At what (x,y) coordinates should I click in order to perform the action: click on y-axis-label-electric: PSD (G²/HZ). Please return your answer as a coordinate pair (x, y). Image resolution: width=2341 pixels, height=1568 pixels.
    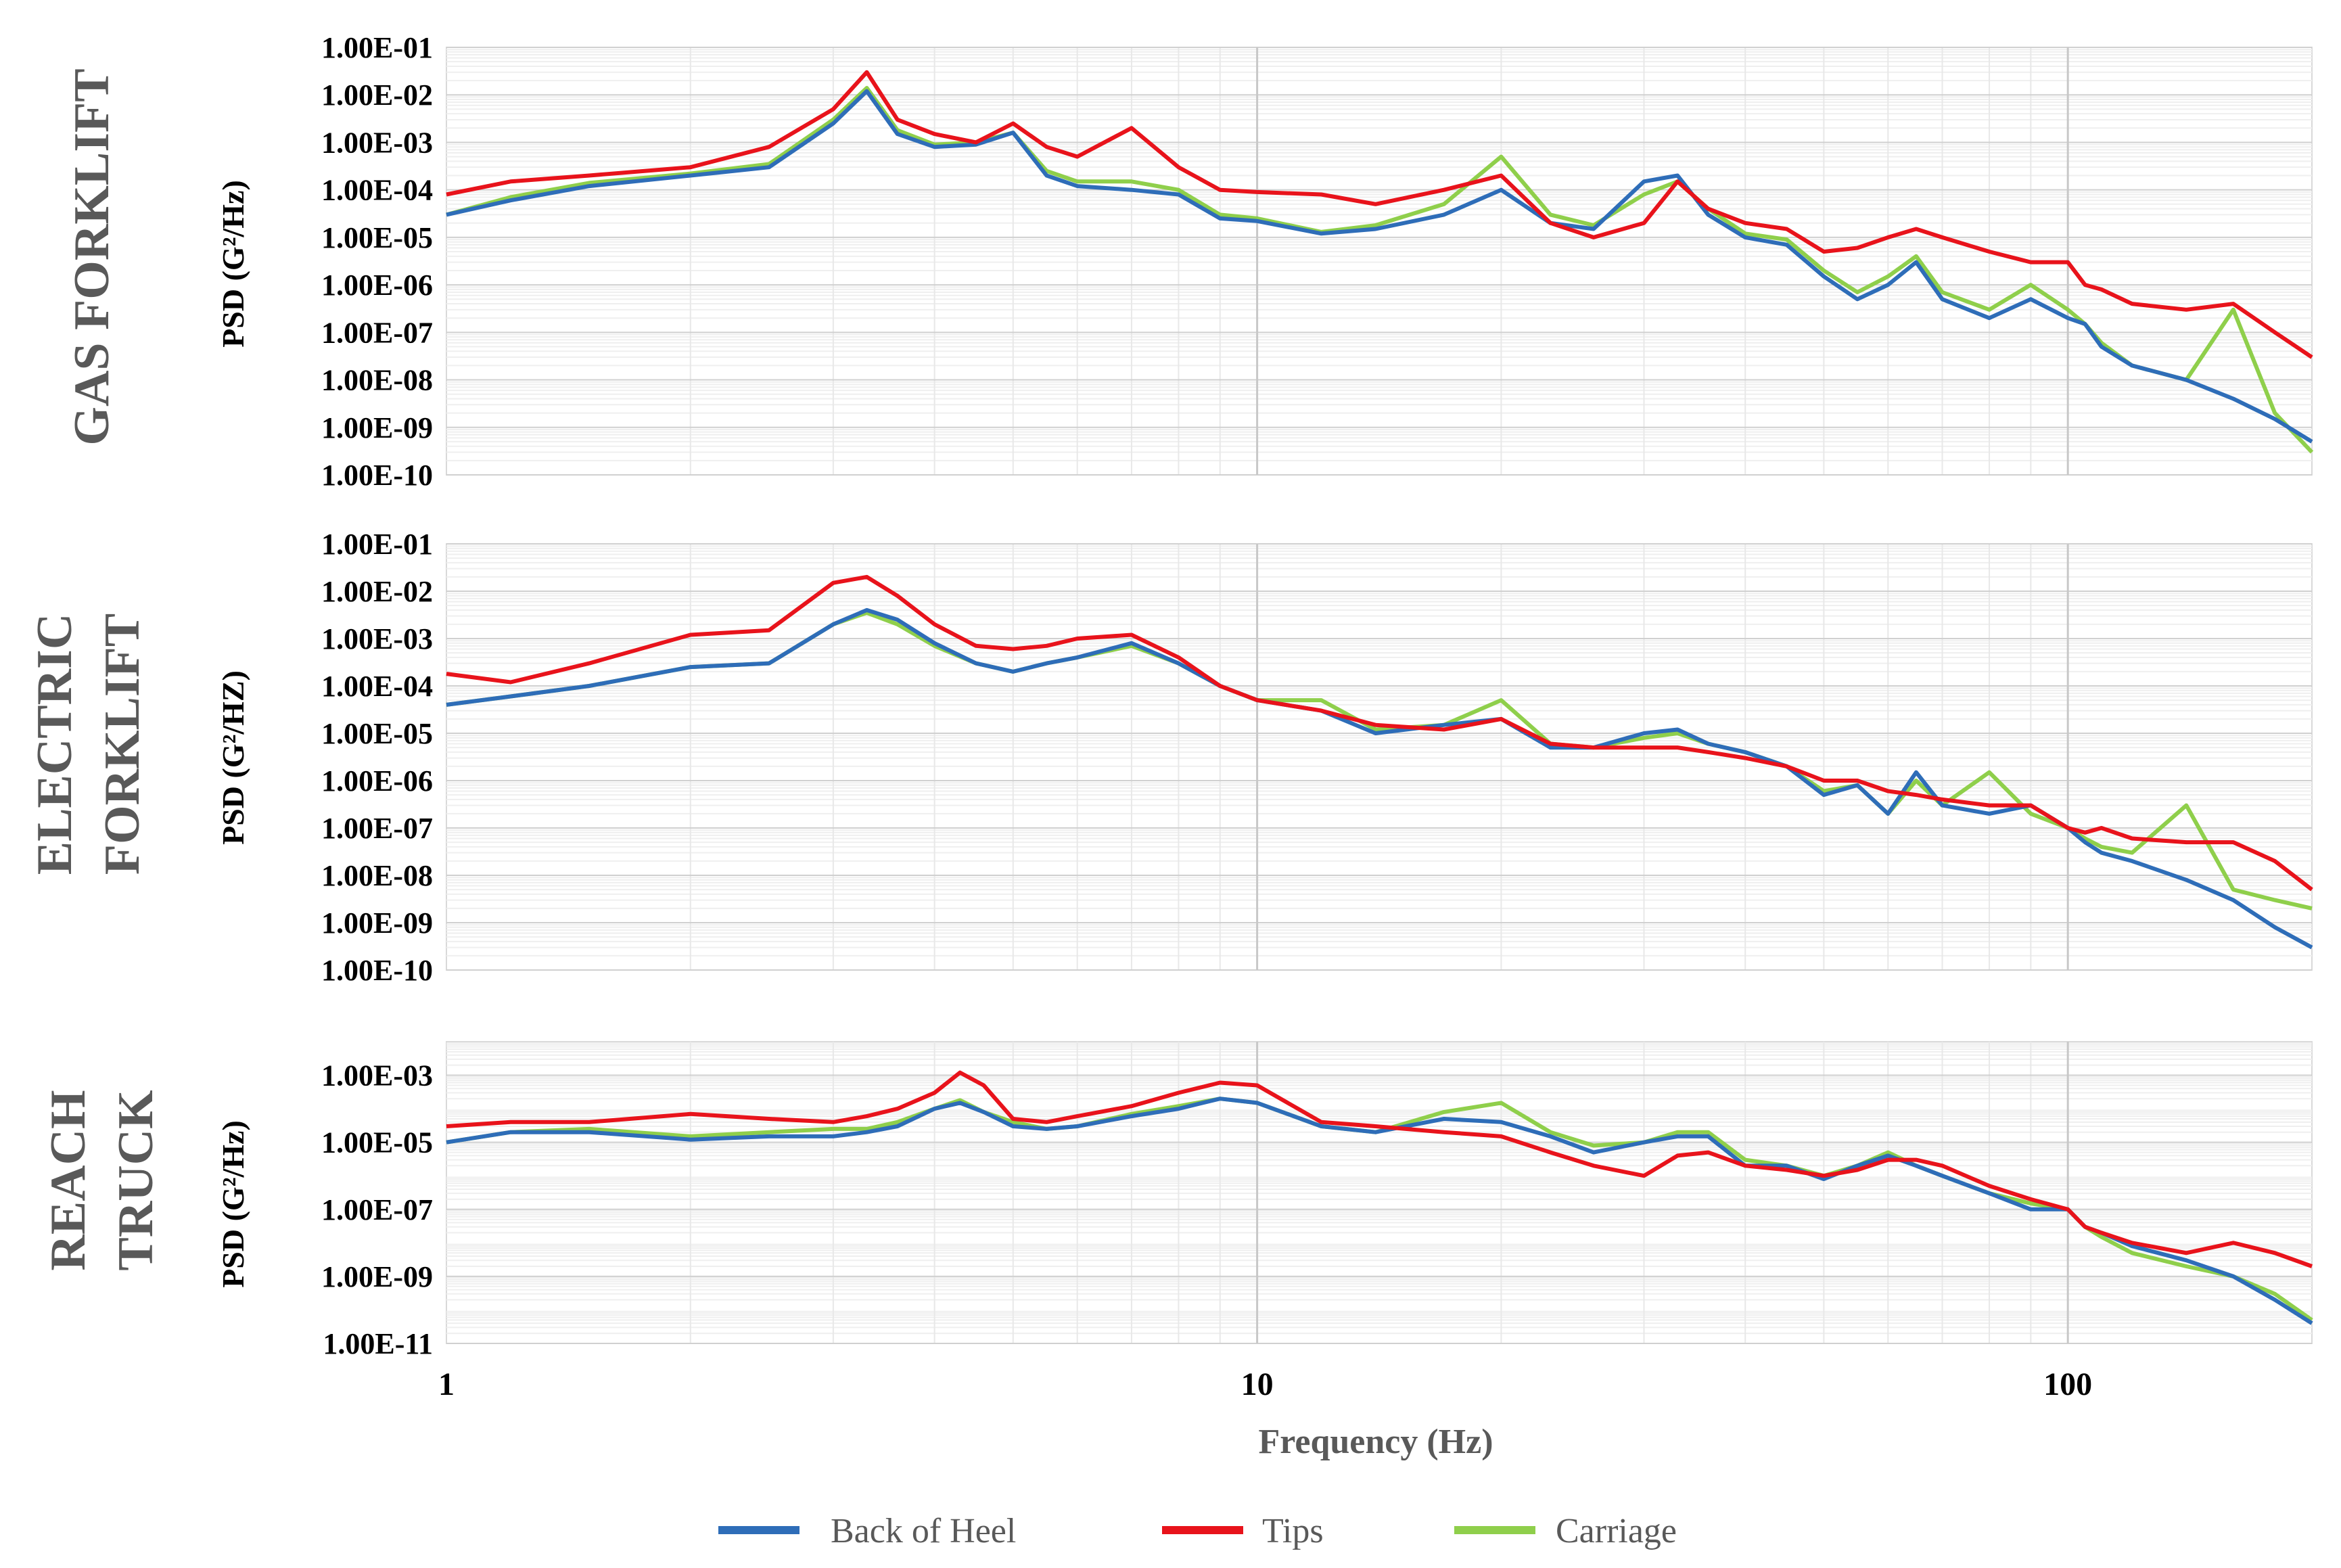
    Looking at the image, I should click on (233, 758).